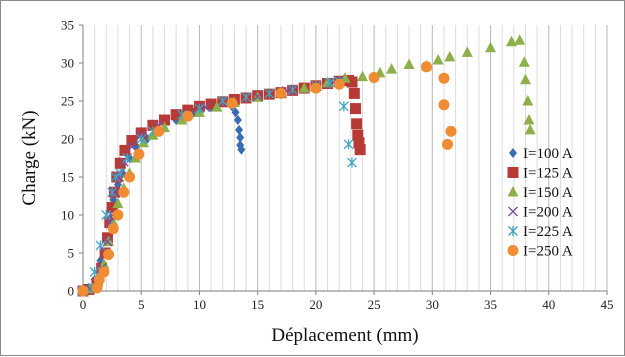 The width and height of the screenshot is (625, 357). Describe the element at coordinates (67, 177) in the screenshot. I see `y-tick-label: 15` at that location.